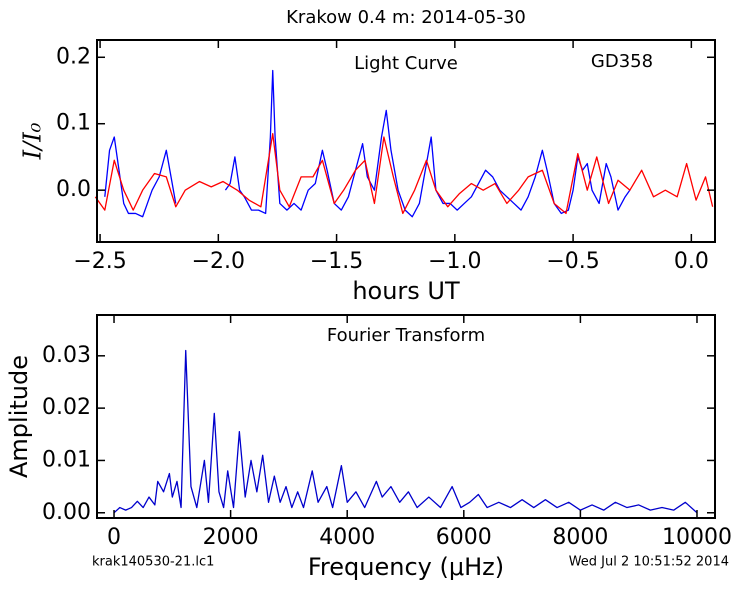  Describe the element at coordinates (406, 17) in the screenshot. I see `chart-title: Krakow 0.4 m: 2014-05-30` at that location.